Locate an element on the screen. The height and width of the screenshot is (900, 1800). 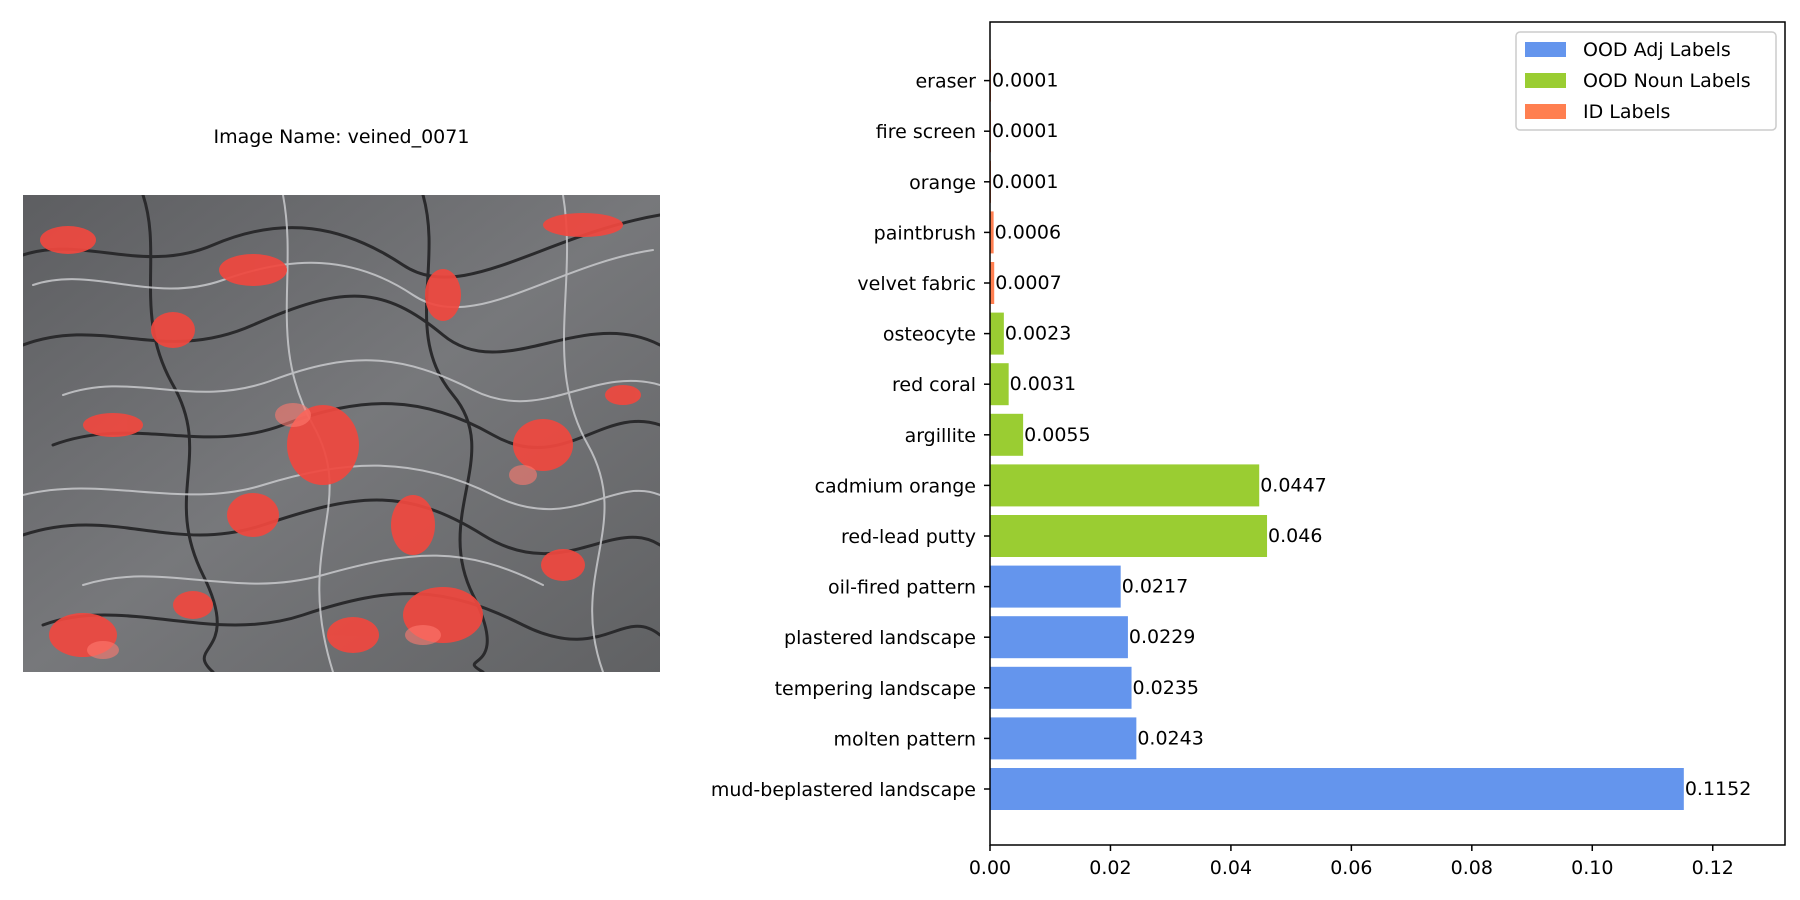
legend-label-id: ID Labels is located at coordinates (1626, 112).